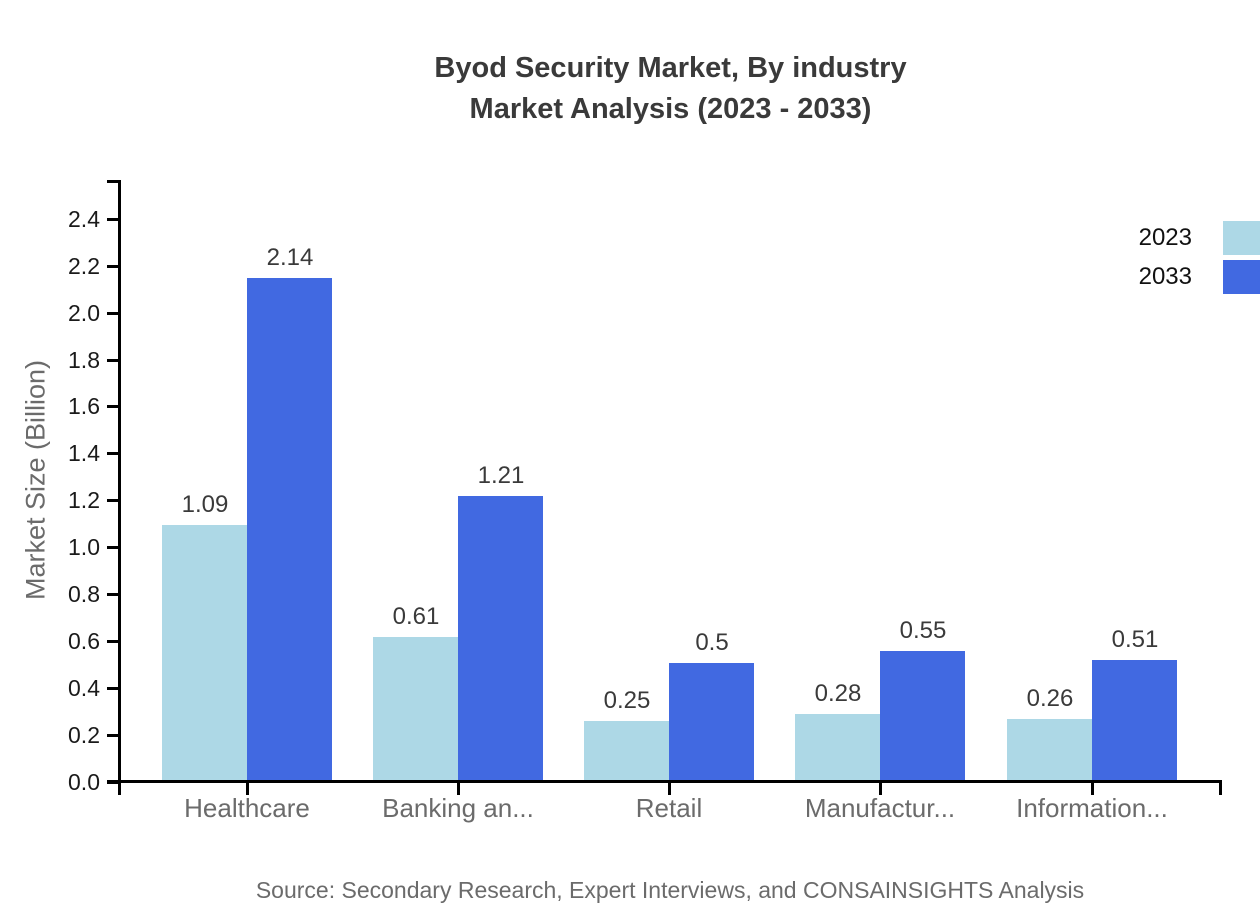 Image resolution: width=1260 pixels, height=920 pixels. I want to click on y-axis-top-cap, so click(114, 181).